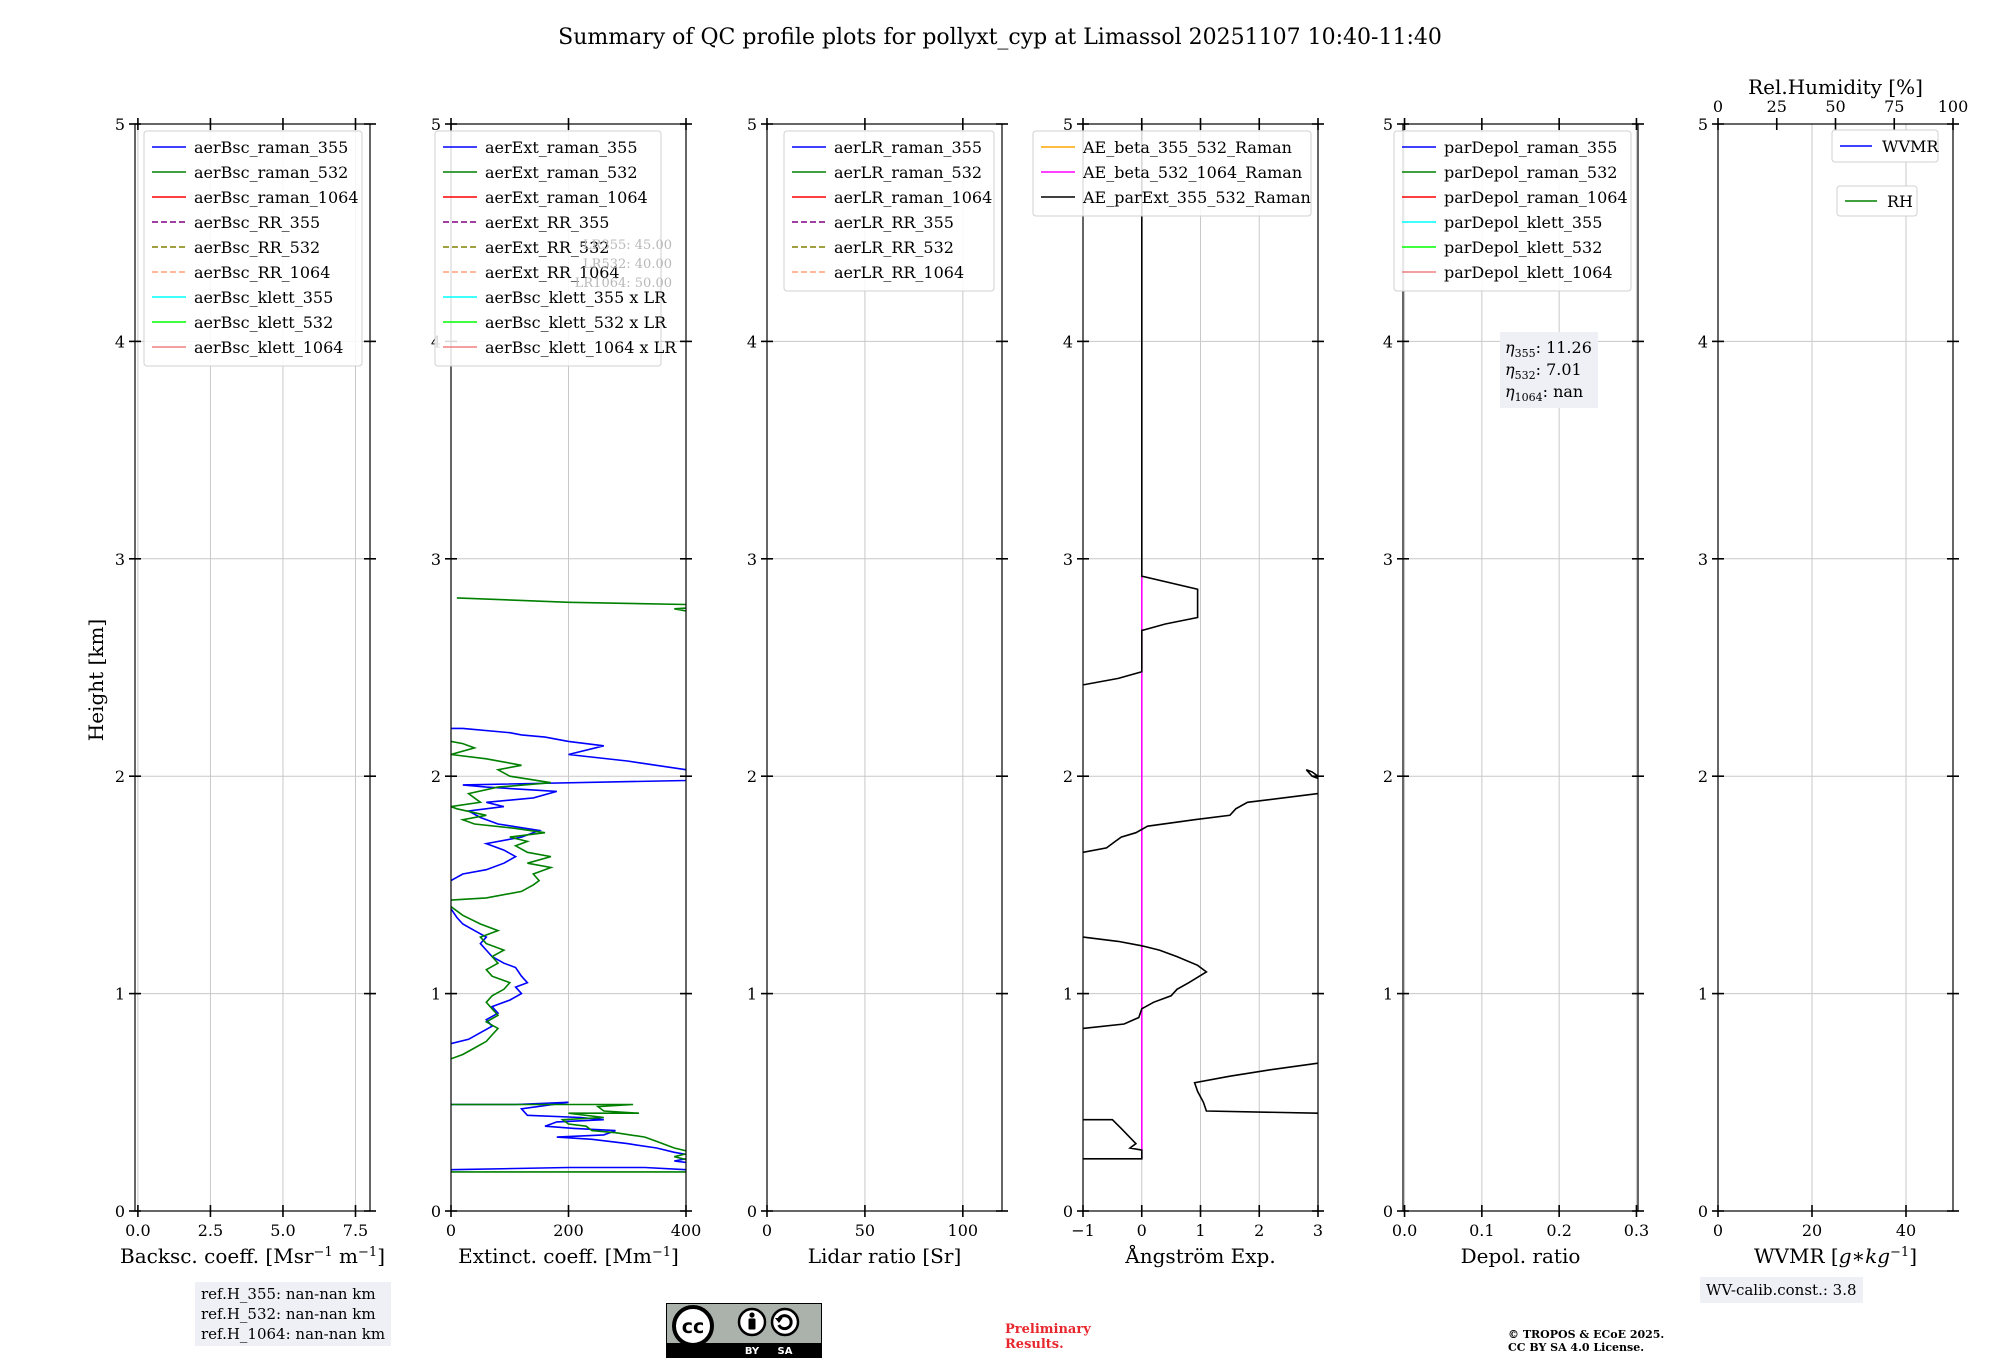  Describe the element at coordinates (1900, 201) in the screenshot. I see `svg-text: RH` at that location.